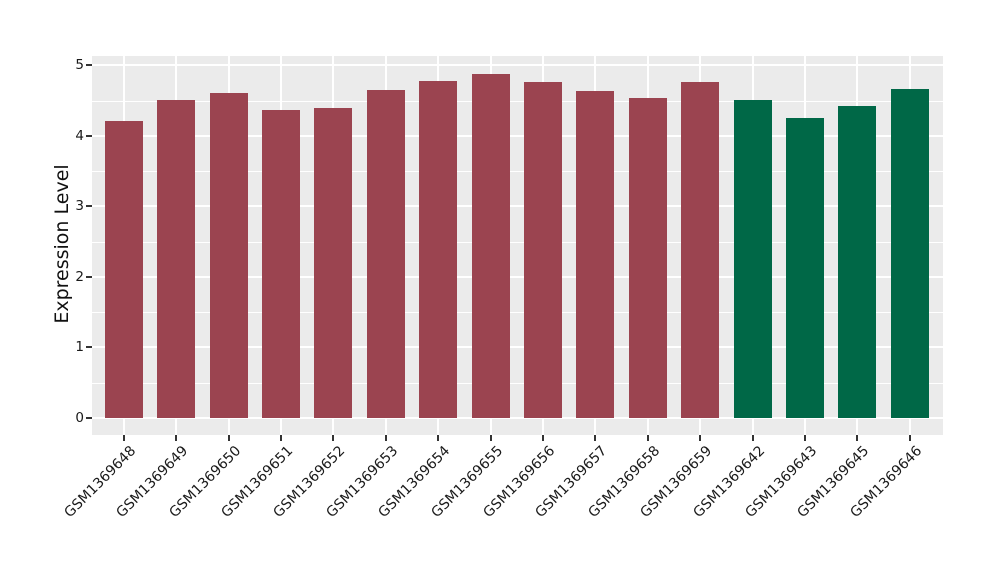 The image size is (1000, 580). What do you see at coordinates (595, 254) in the screenshot?
I see `bar-GSM1369657` at bounding box center [595, 254].